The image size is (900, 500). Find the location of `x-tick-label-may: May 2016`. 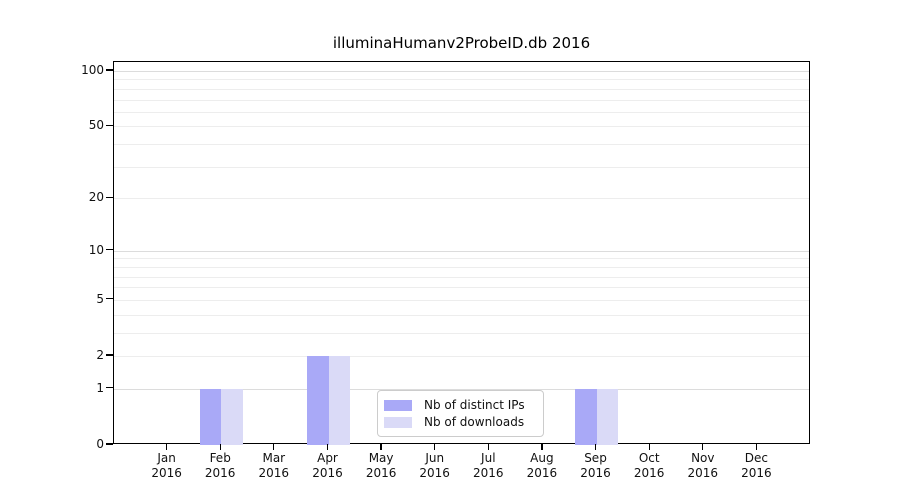

x-tick-label-may: May 2016 is located at coordinates (381, 466).